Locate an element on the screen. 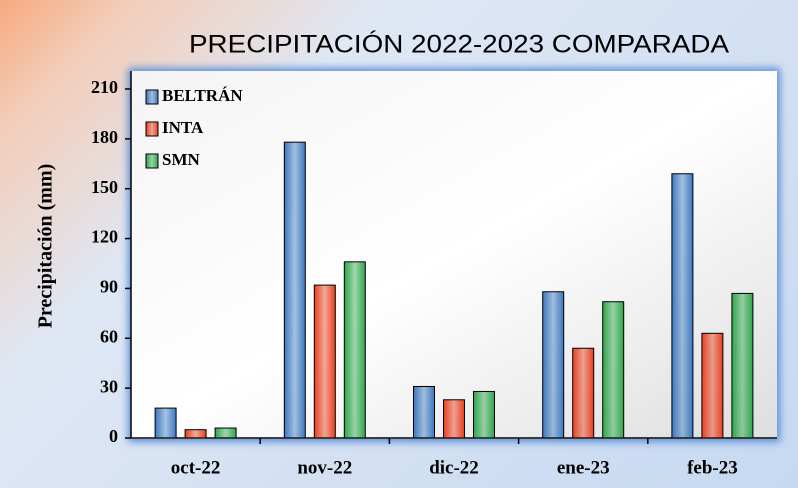  y-tick-label: 30 is located at coordinates (109, 386).